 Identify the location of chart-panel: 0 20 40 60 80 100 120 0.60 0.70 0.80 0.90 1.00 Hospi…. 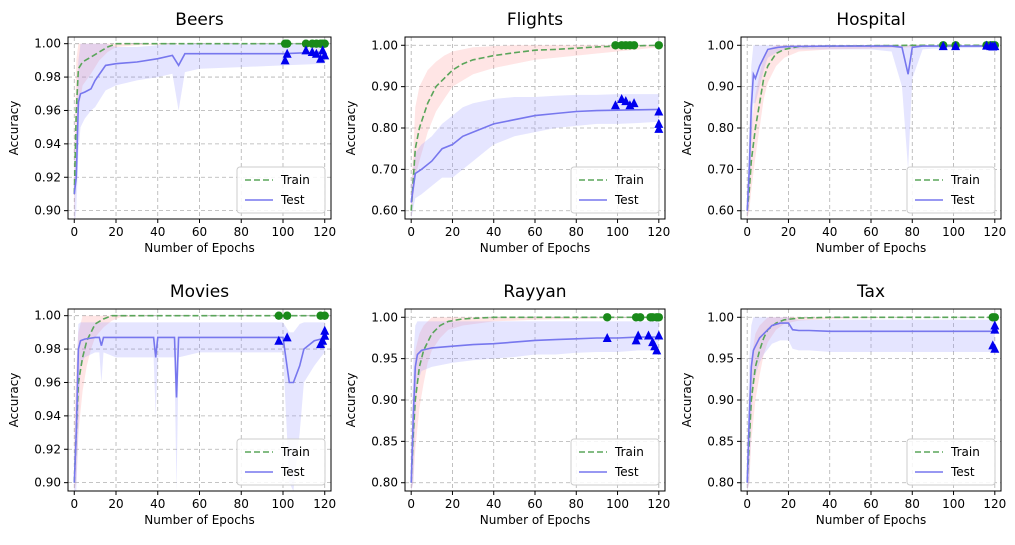
(843, 132).